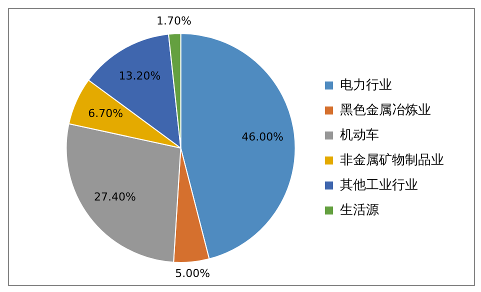  I want to click on legend-label: 生活源, so click(359, 210).